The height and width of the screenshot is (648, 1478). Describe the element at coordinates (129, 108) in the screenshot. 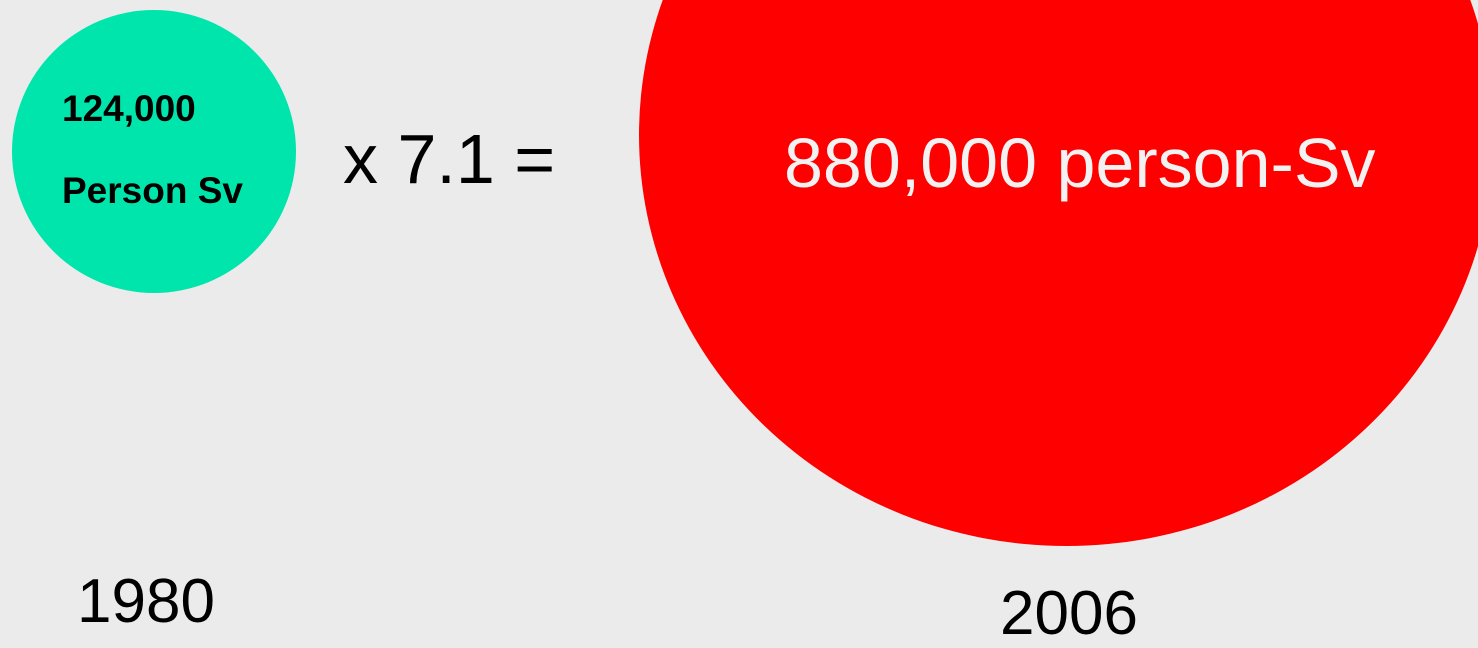

I see `value-1980: 124,000` at that location.